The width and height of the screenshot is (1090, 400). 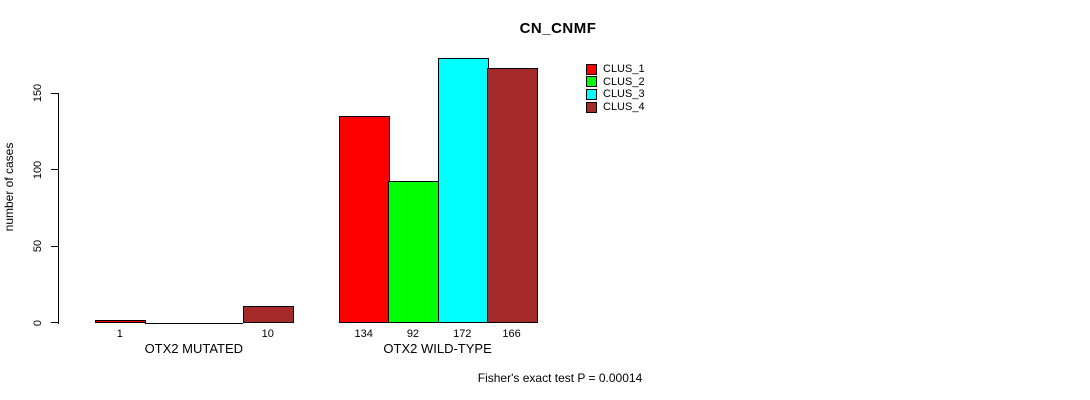 I want to click on y-tick-label: 50, so click(x=38, y=246).